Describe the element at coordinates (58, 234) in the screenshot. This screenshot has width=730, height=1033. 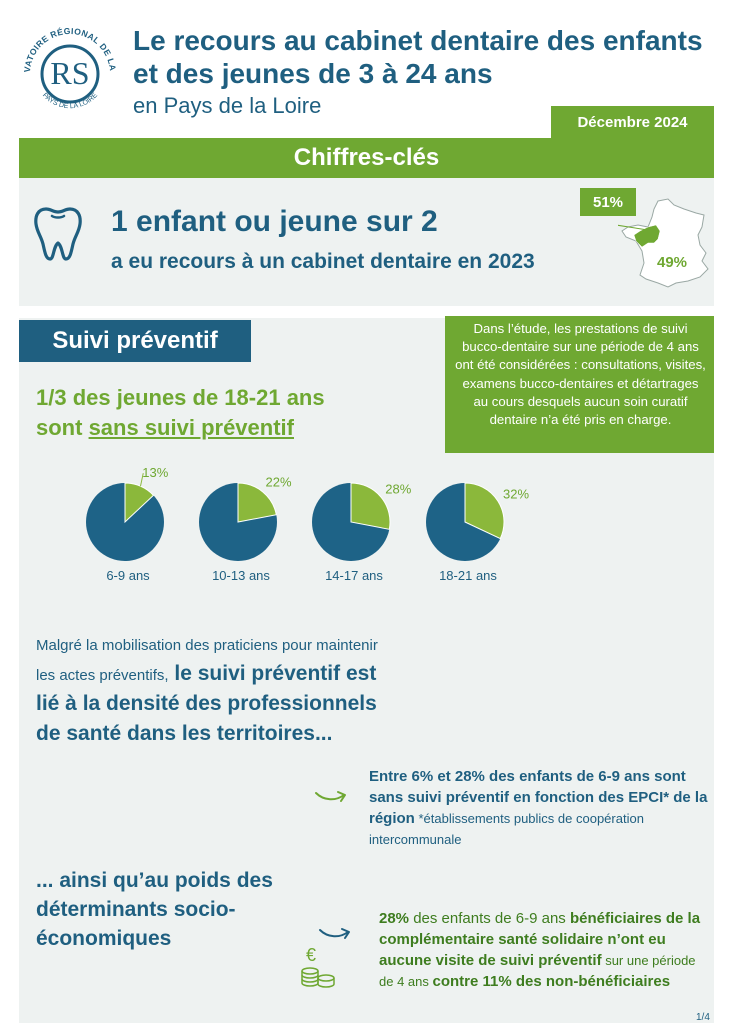
I see `tooth-icon` at that location.